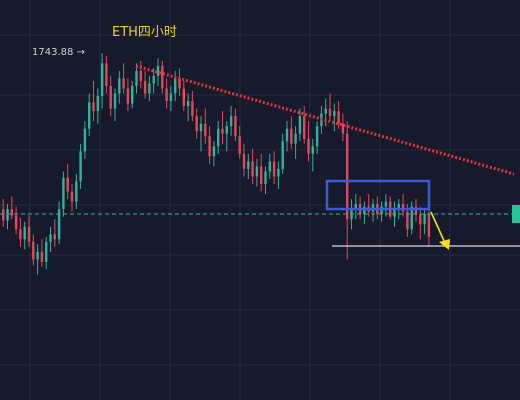 Image resolution: width=520 pixels, height=400 pixels. I want to click on consolidation-box, so click(378, 195).